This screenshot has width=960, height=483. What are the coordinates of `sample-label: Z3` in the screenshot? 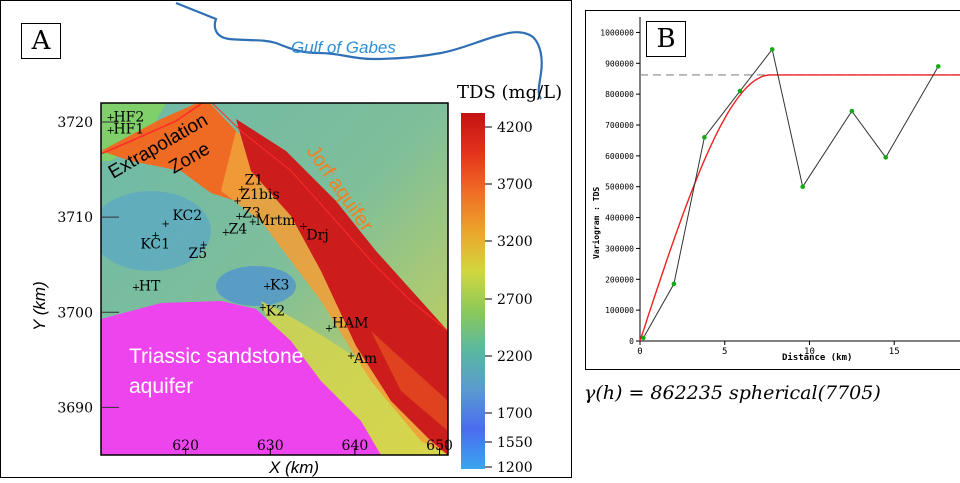 It's located at (251, 213).